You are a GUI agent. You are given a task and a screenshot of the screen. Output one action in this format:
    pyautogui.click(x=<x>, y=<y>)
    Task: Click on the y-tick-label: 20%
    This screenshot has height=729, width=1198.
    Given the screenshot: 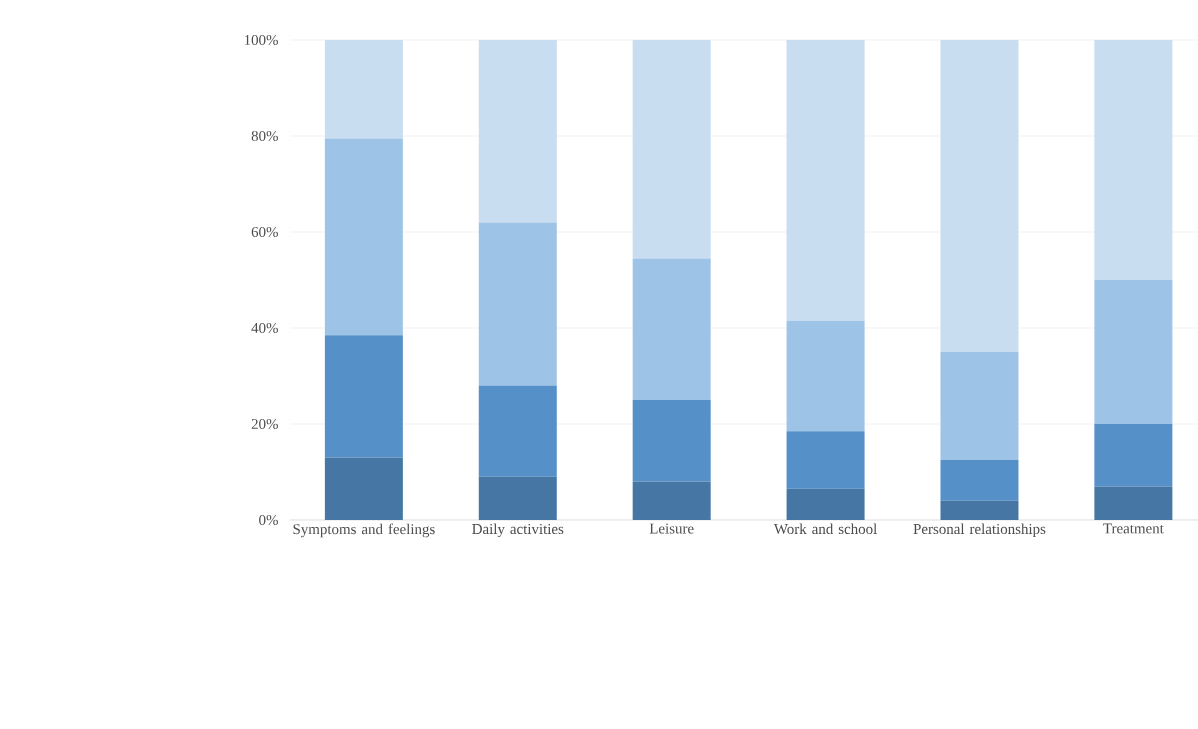 What is the action you would take?
    pyautogui.click(x=264, y=424)
    